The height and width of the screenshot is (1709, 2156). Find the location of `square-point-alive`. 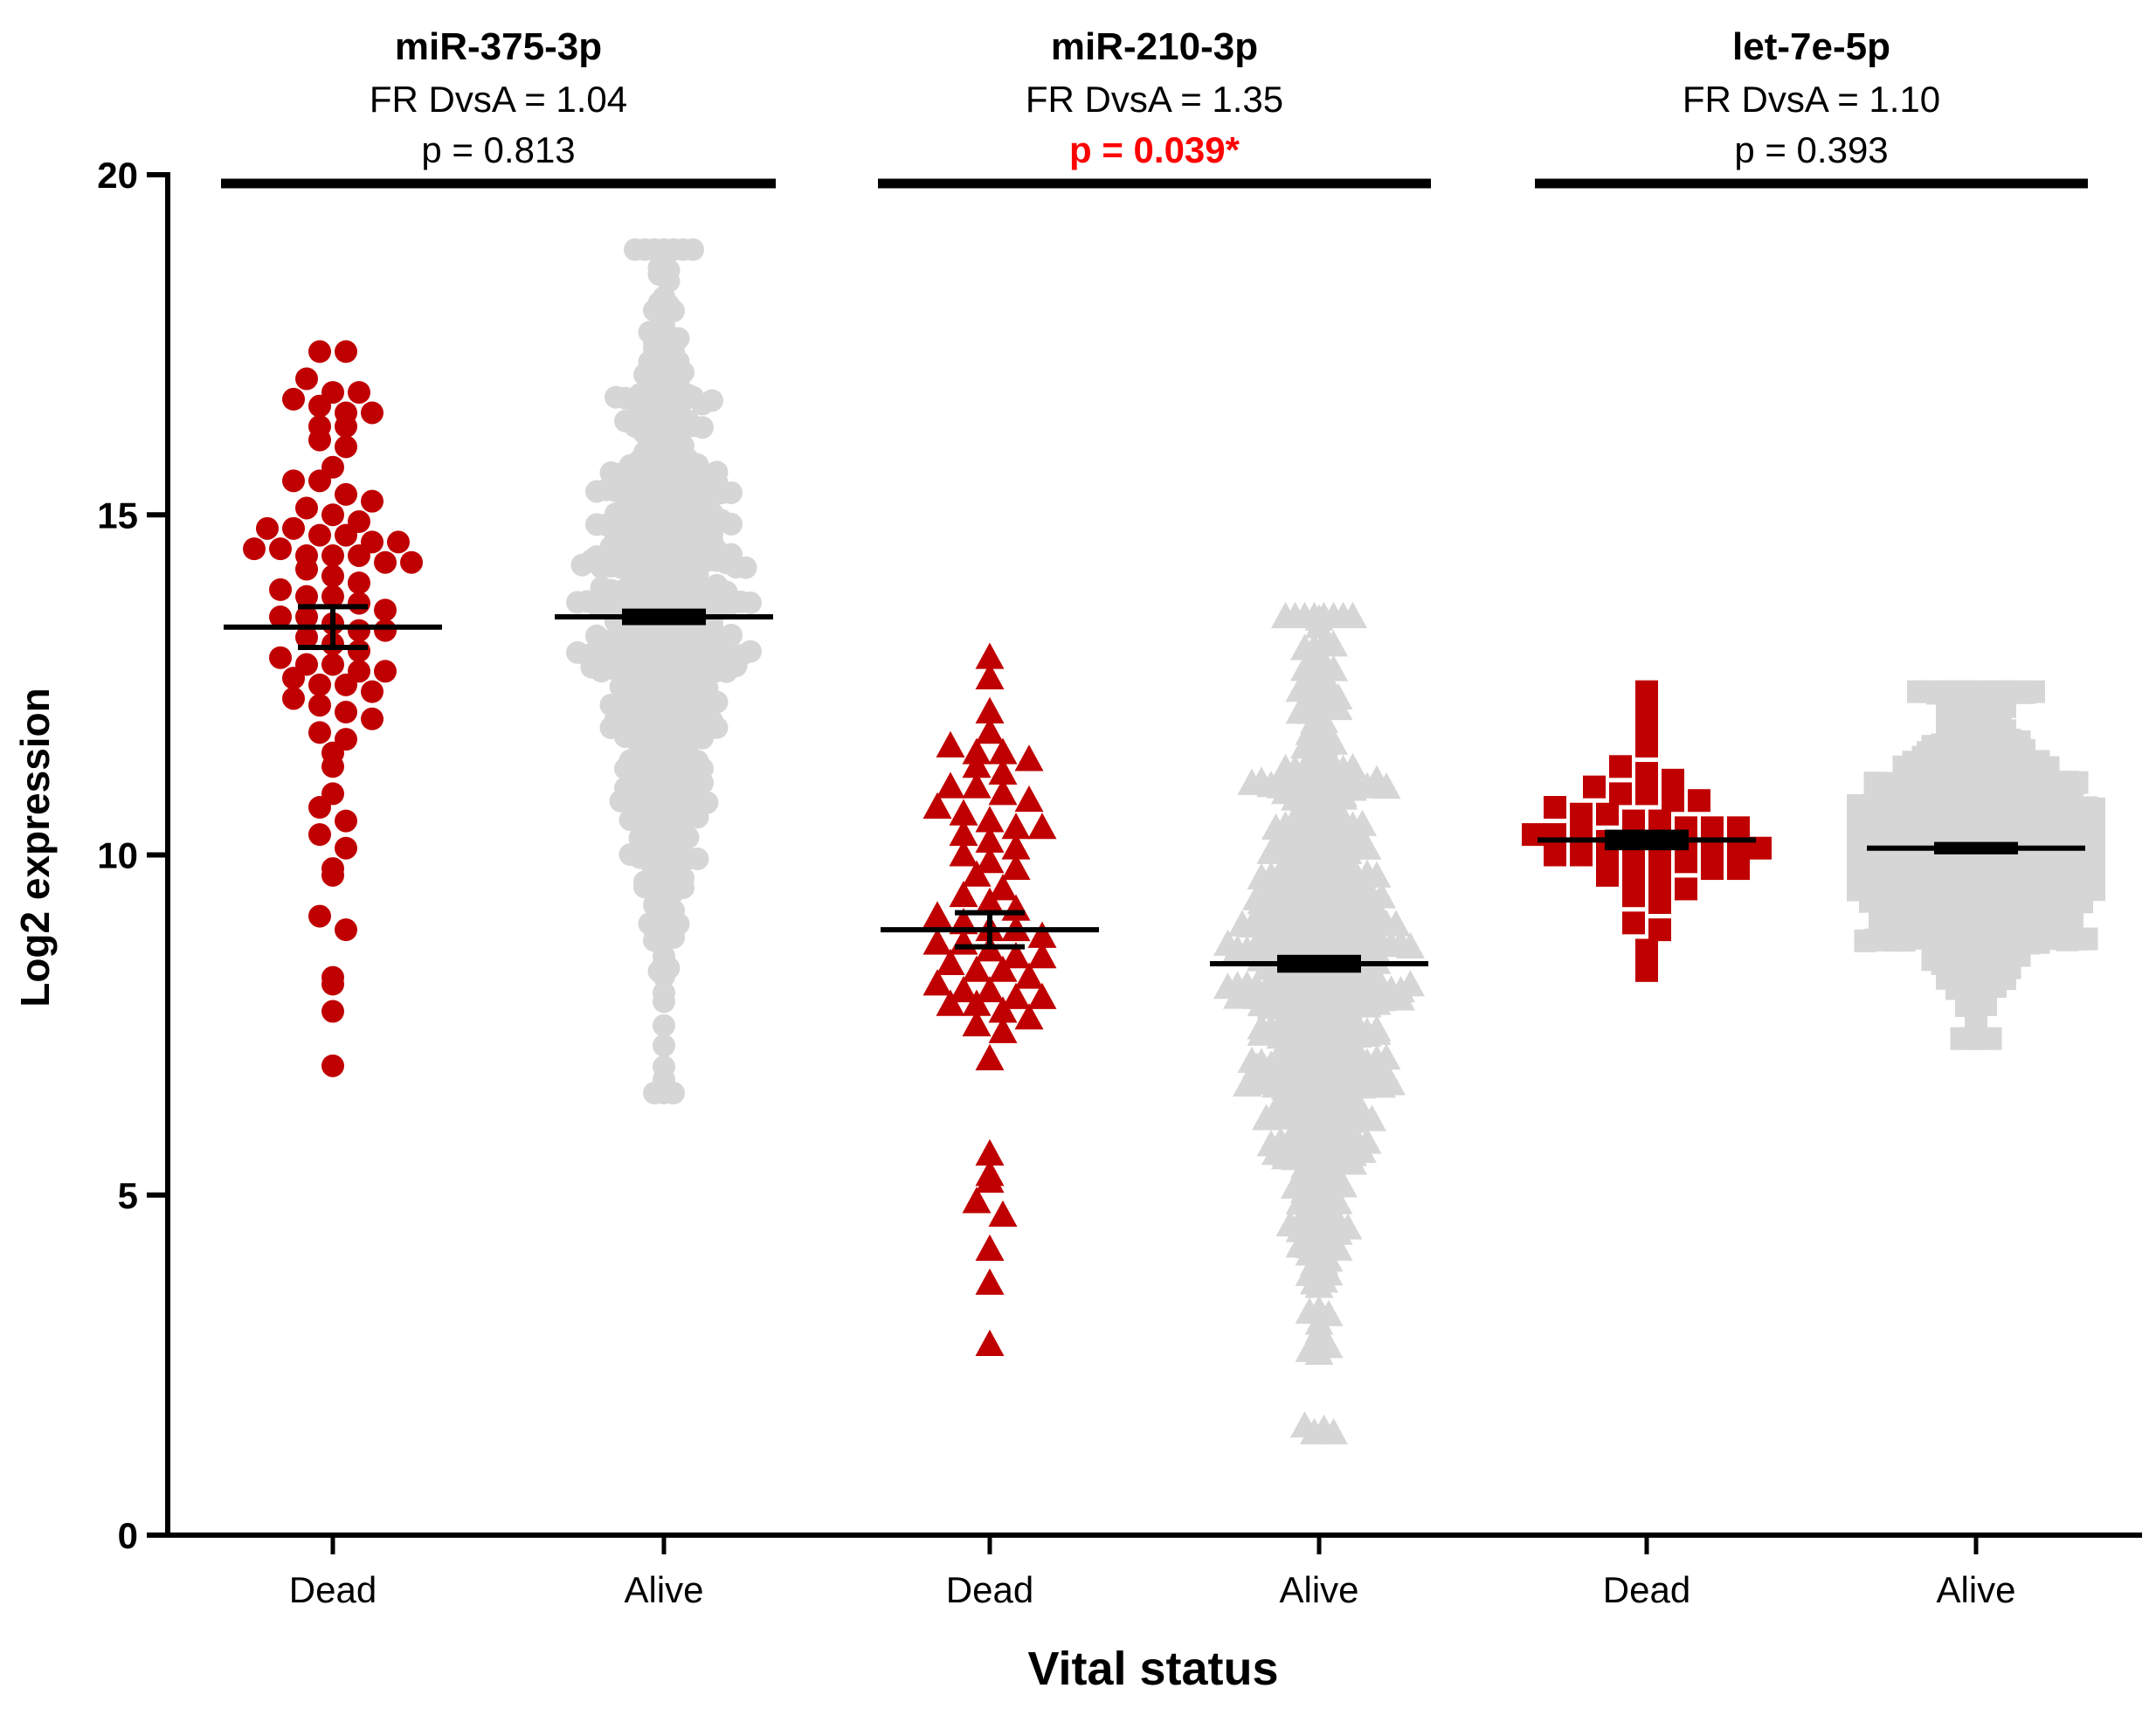

square-point-alive is located at coordinates (2034, 691).